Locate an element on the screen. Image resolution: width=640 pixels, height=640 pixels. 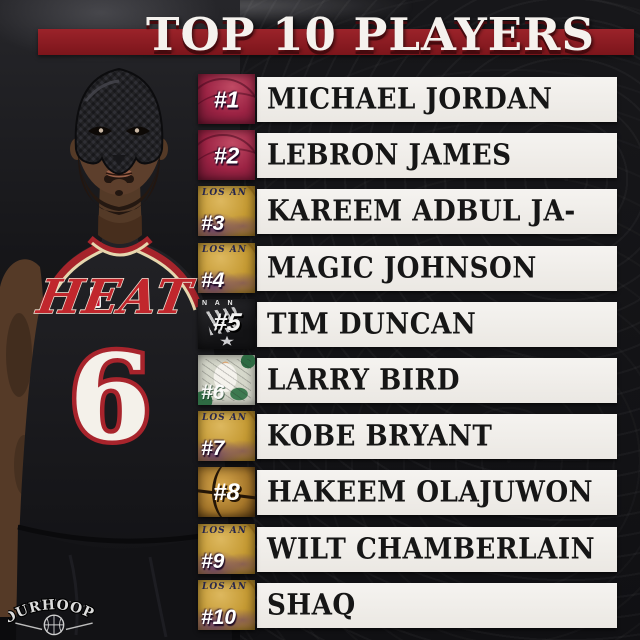
name-bar: MICHAEL JORDAN is located at coordinates (437, 99).